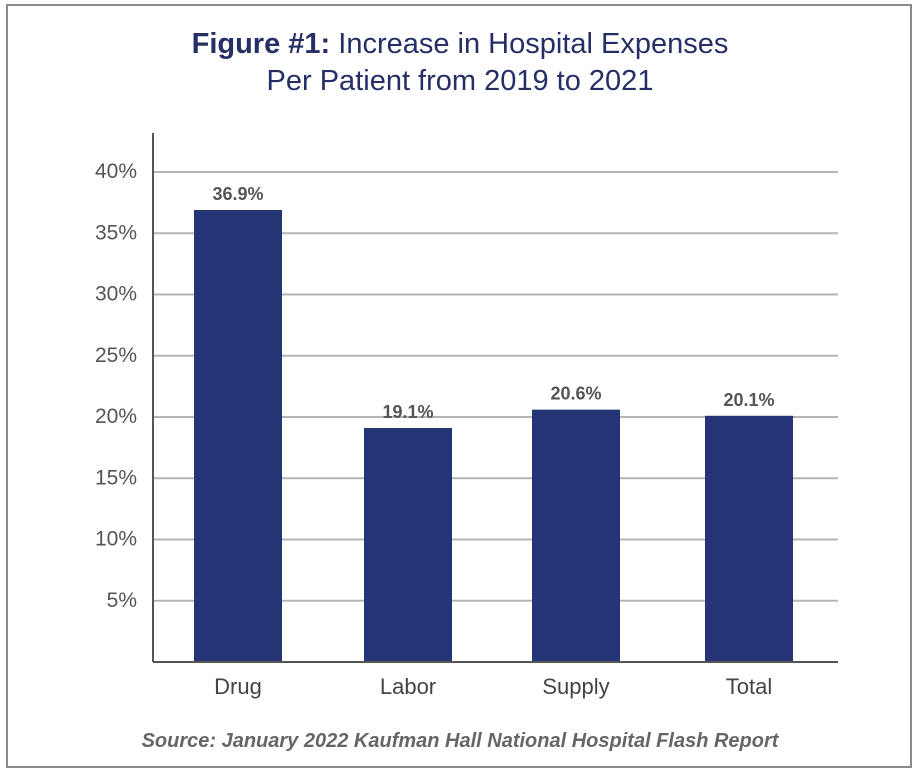  Describe the element at coordinates (533, 44) in the screenshot. I see `title-line-1: Increase in Hospital Expenses` at that location.